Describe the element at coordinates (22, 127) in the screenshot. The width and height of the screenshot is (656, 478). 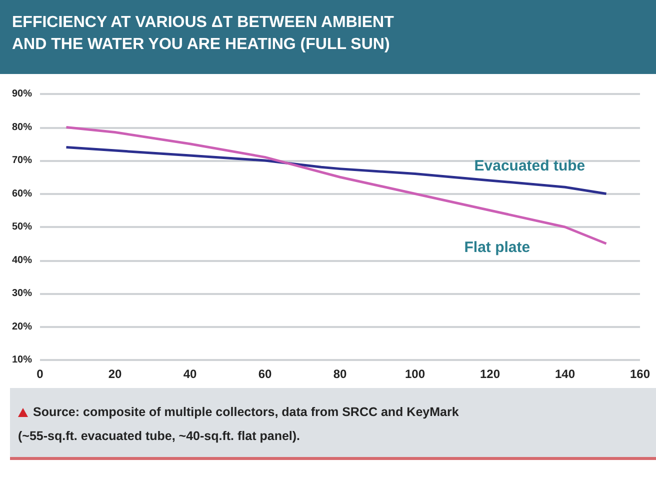
I see `y-tick-label: 80%` at that location.